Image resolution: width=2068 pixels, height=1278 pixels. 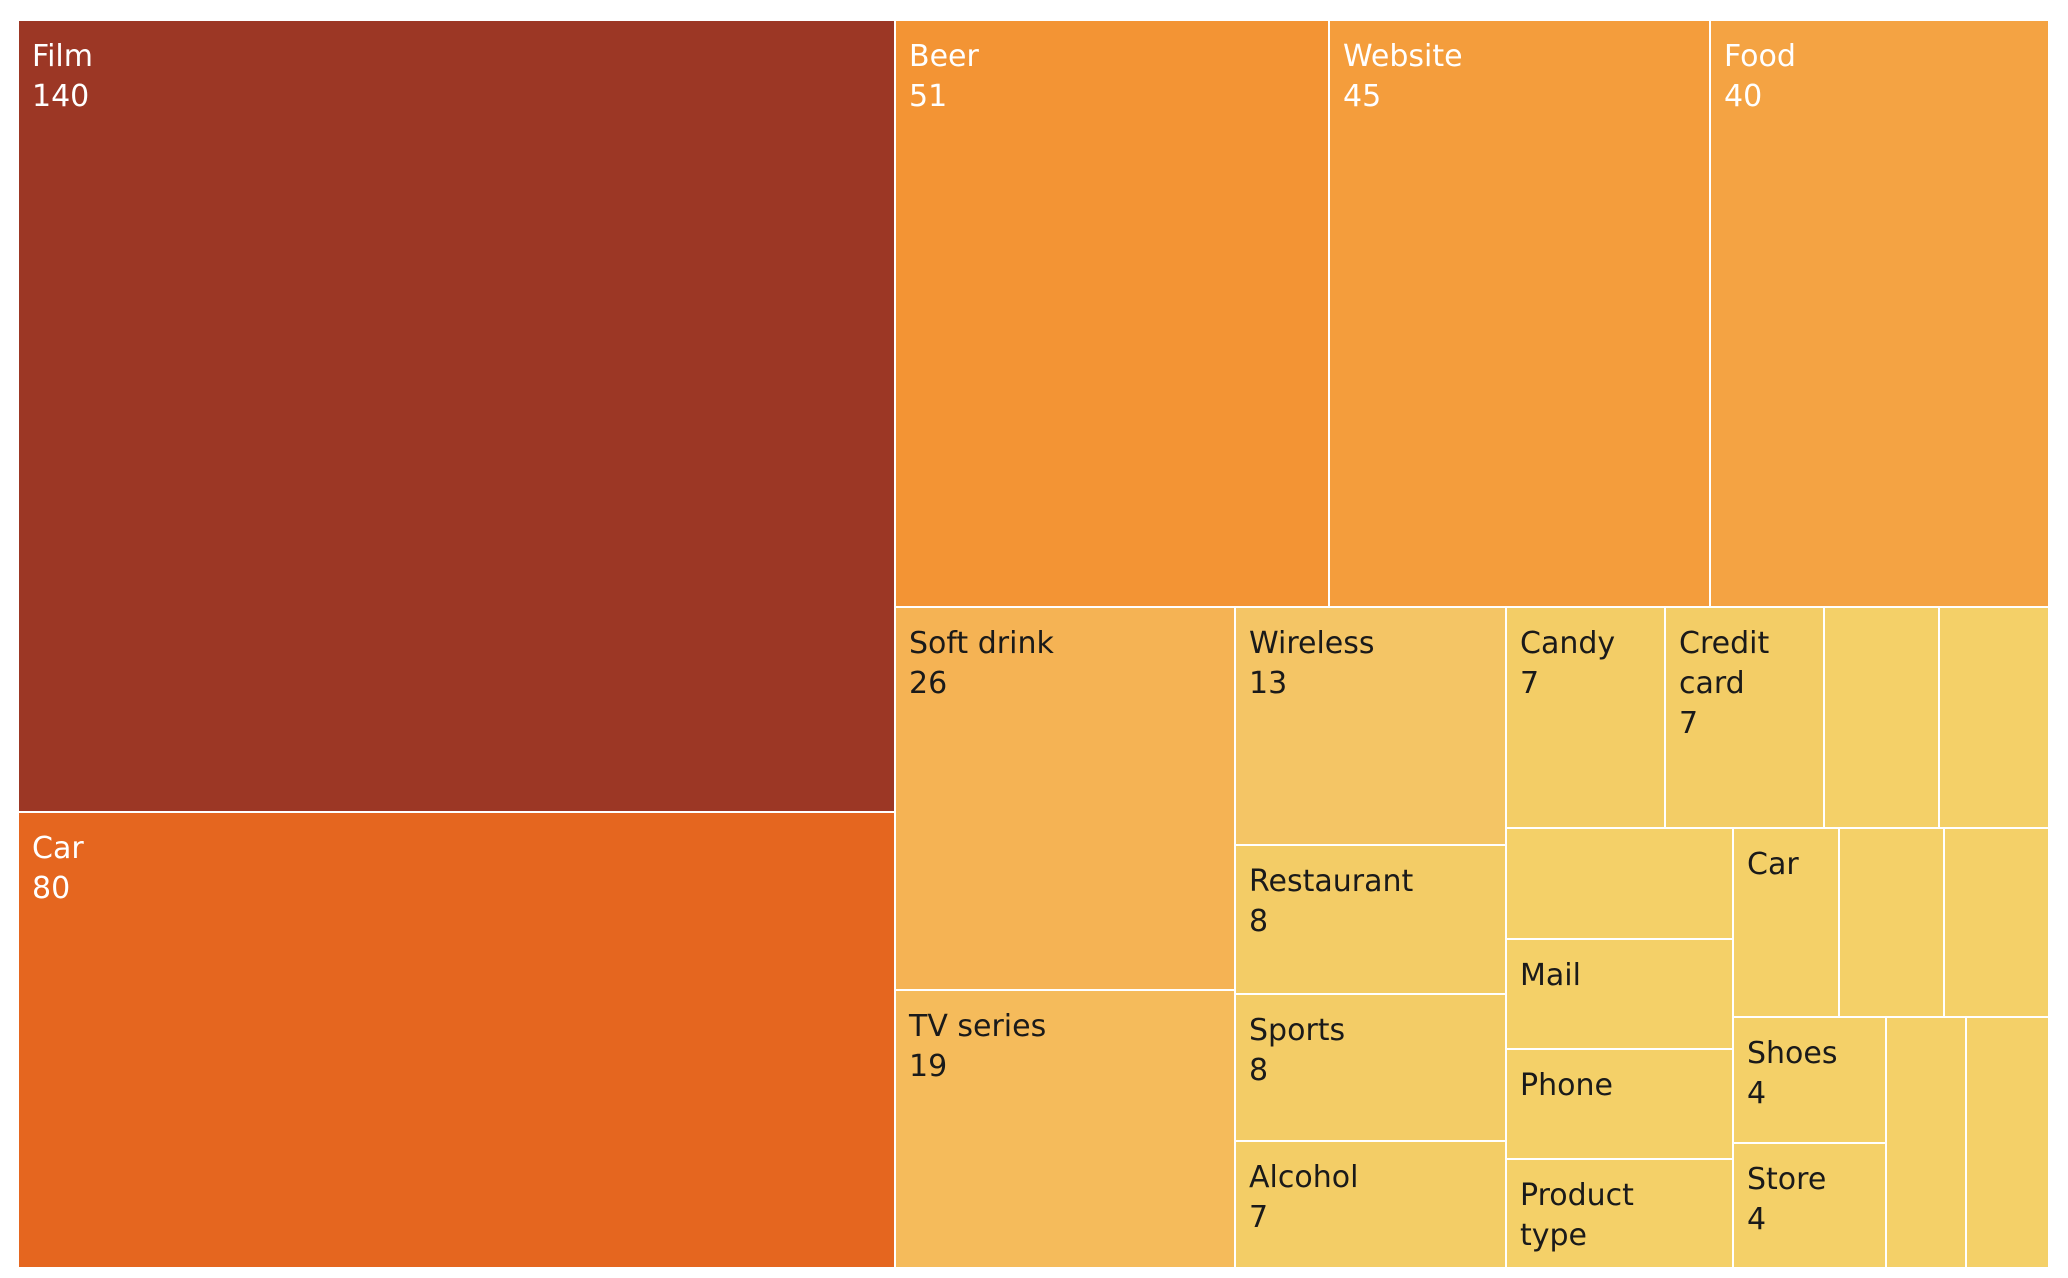 I want to click on tile-value-beer: 51, so click(x=928, y=96).